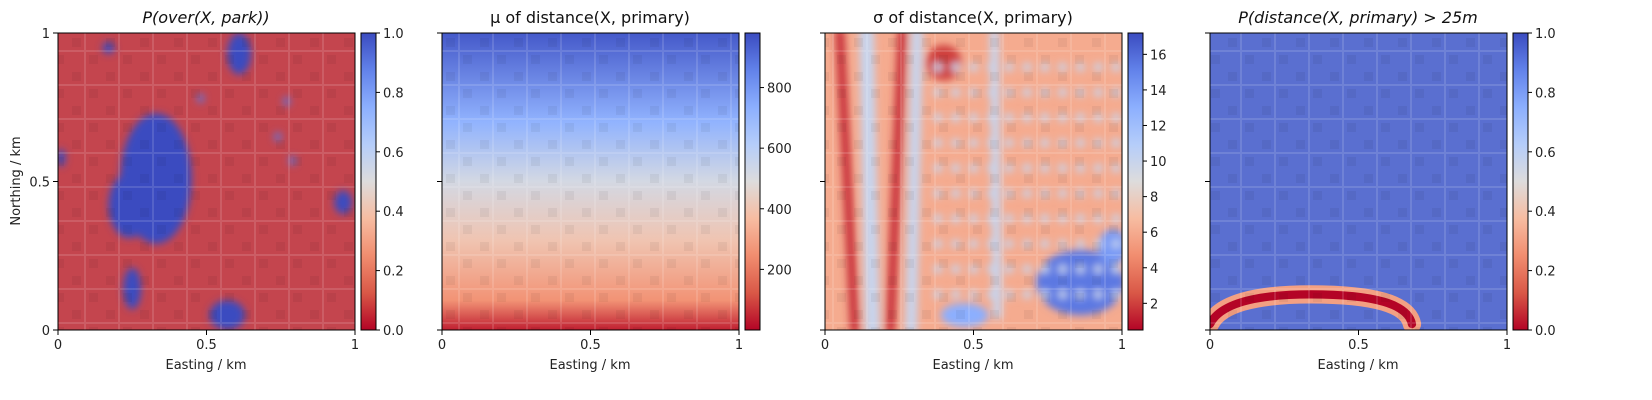  Describe the element at coordinates (1357, 17) in the screenshot. I see `panel-title: P(distance(X, primary) > 25m` at that location.